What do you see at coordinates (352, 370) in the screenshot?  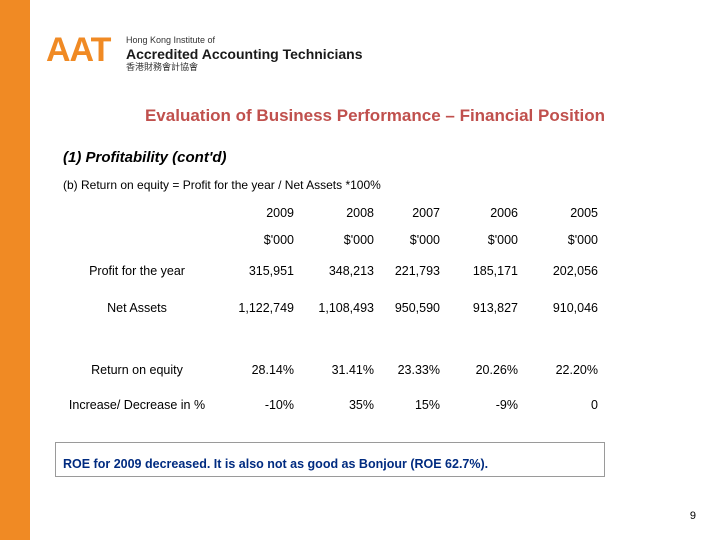 I see `table-cell: 31.41%` at bounding box center [352, 370].